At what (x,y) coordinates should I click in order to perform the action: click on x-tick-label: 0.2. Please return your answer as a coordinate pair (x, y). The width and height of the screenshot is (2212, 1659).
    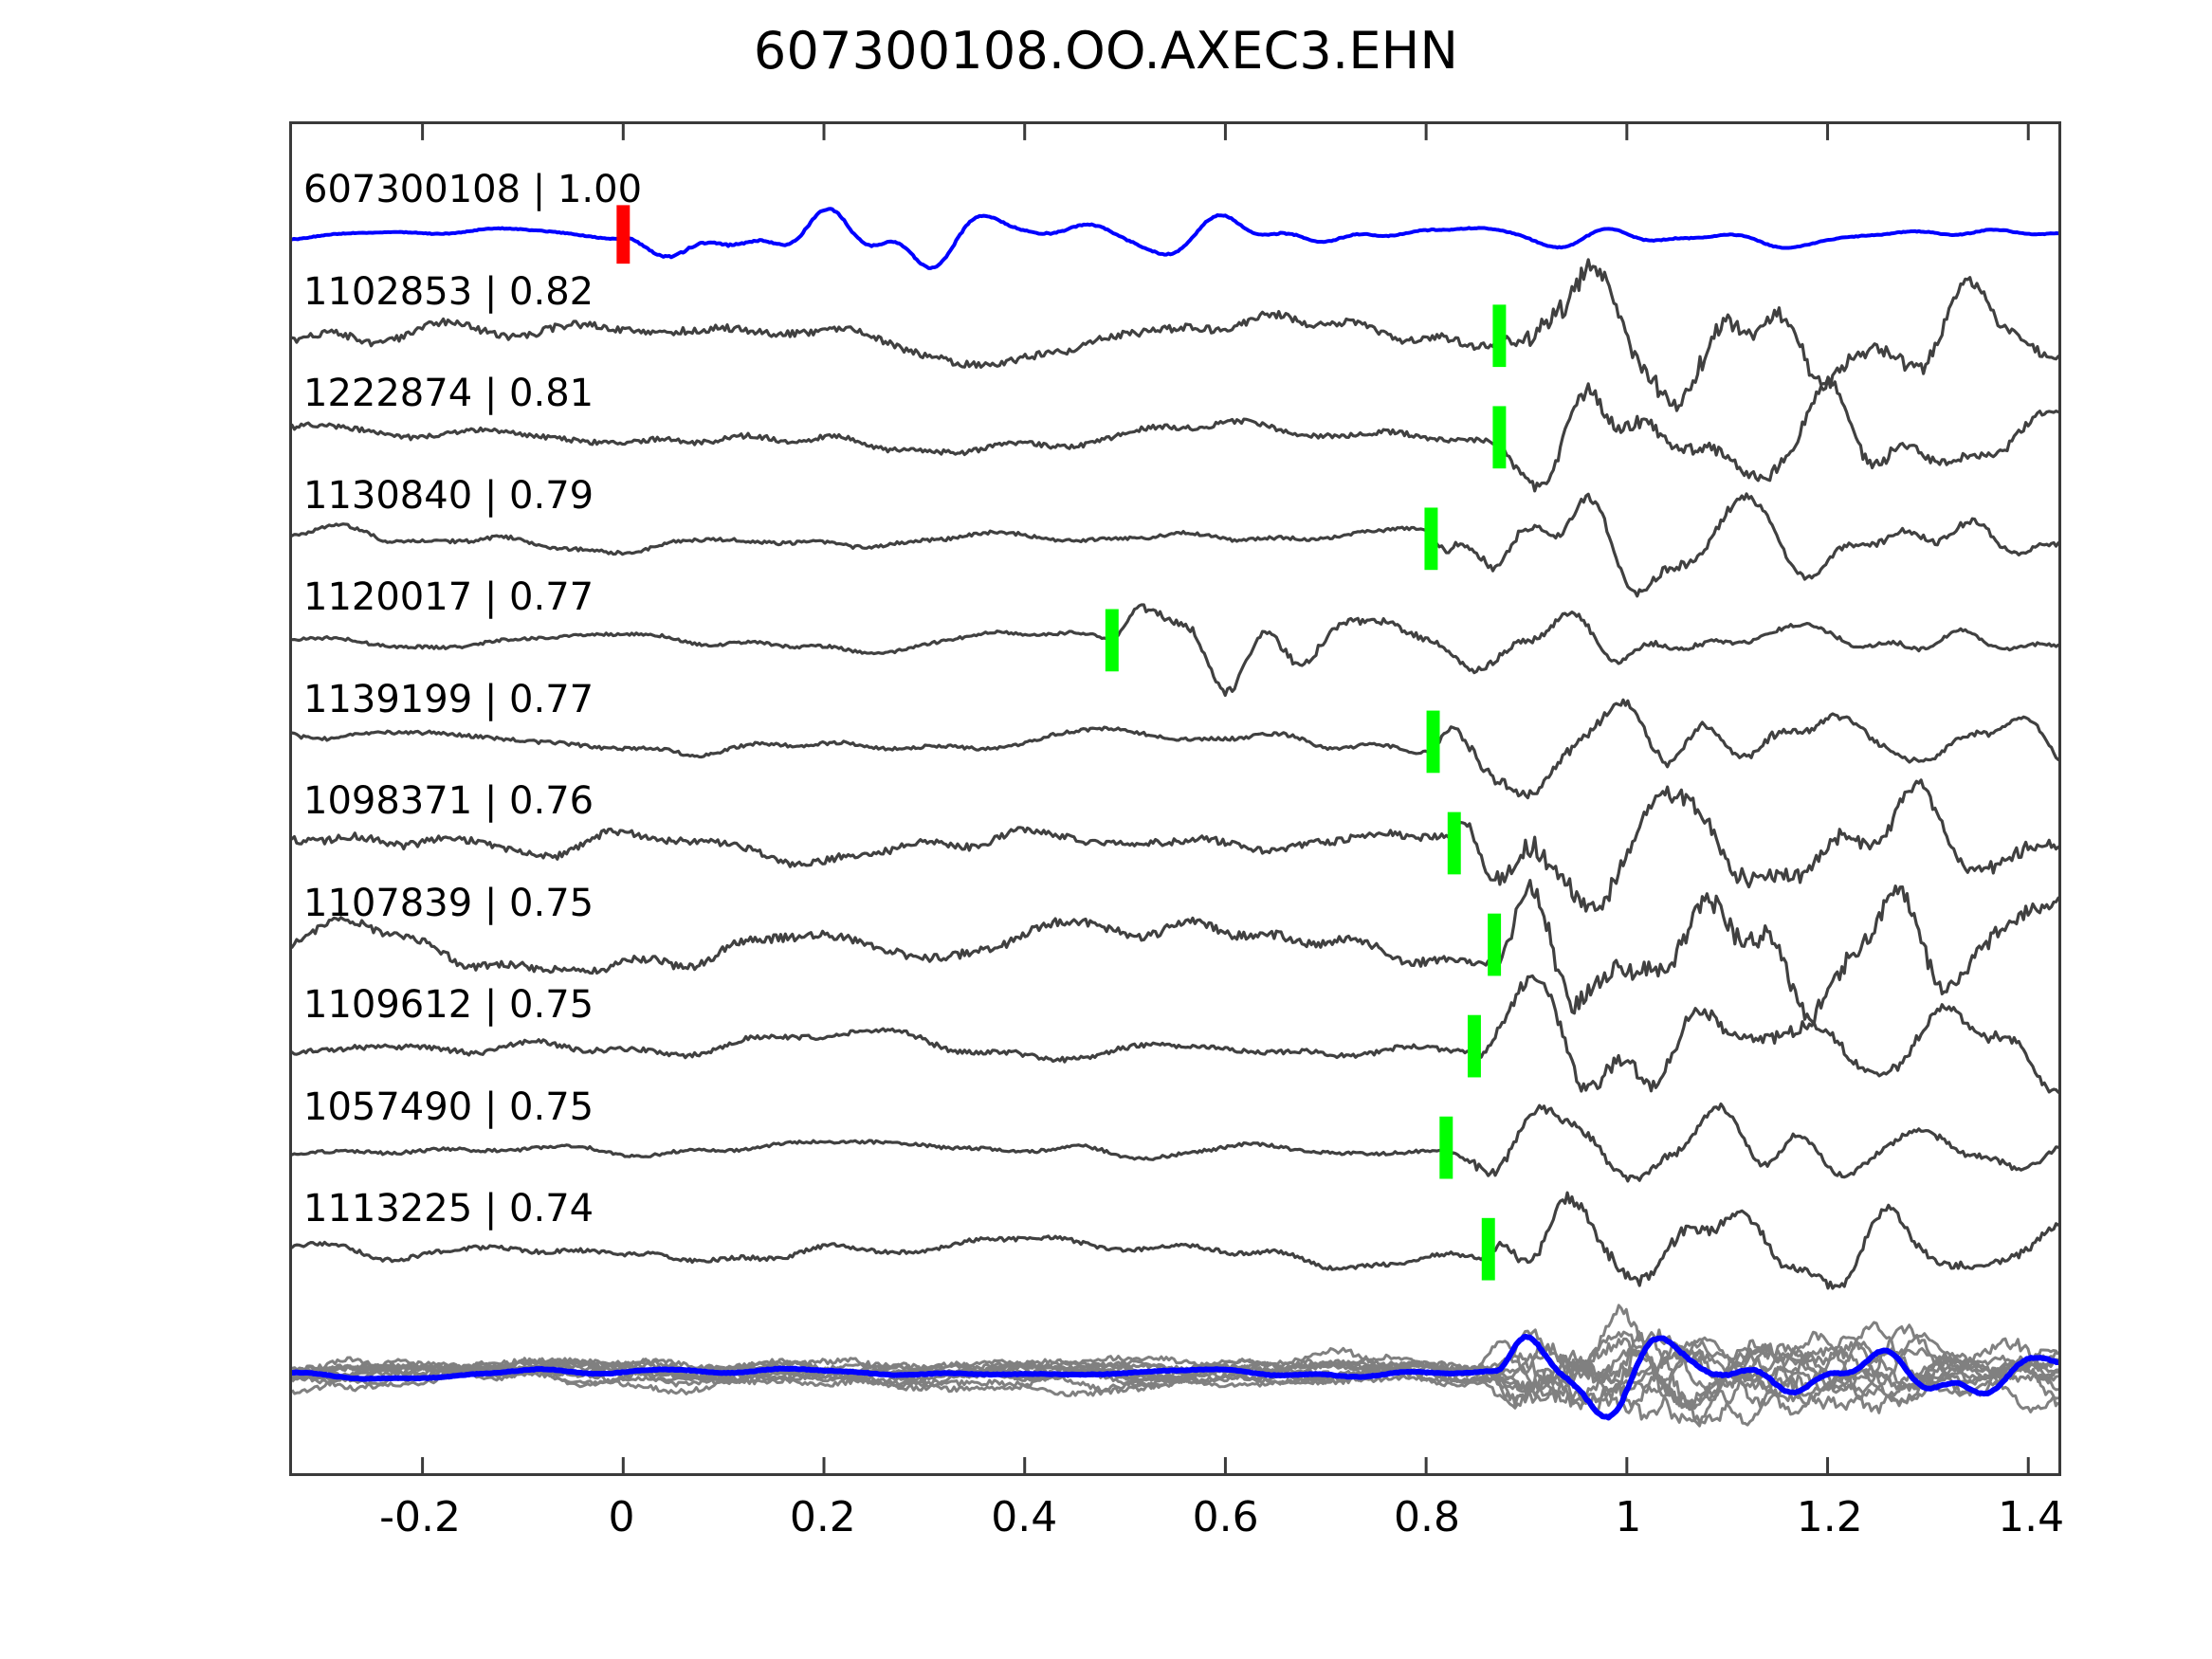
    Looking at the image, I should click on (822, 1517).